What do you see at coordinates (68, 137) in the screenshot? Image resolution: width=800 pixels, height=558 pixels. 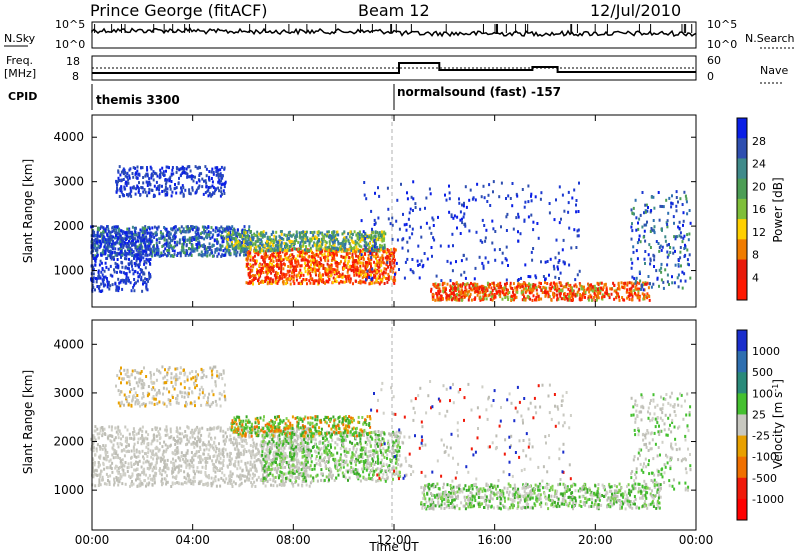 I see `y-tick-label: 4000` at bounding box center [68, 137].